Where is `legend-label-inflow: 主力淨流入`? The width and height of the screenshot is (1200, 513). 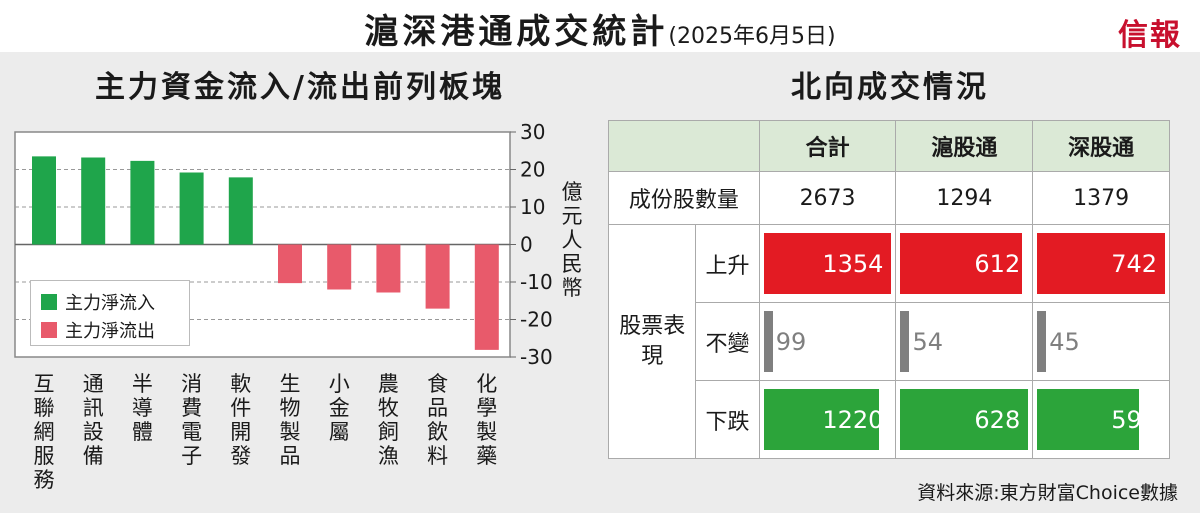
legend-label-inflow: 主力淨流入 is located at coordinates (110, 303).